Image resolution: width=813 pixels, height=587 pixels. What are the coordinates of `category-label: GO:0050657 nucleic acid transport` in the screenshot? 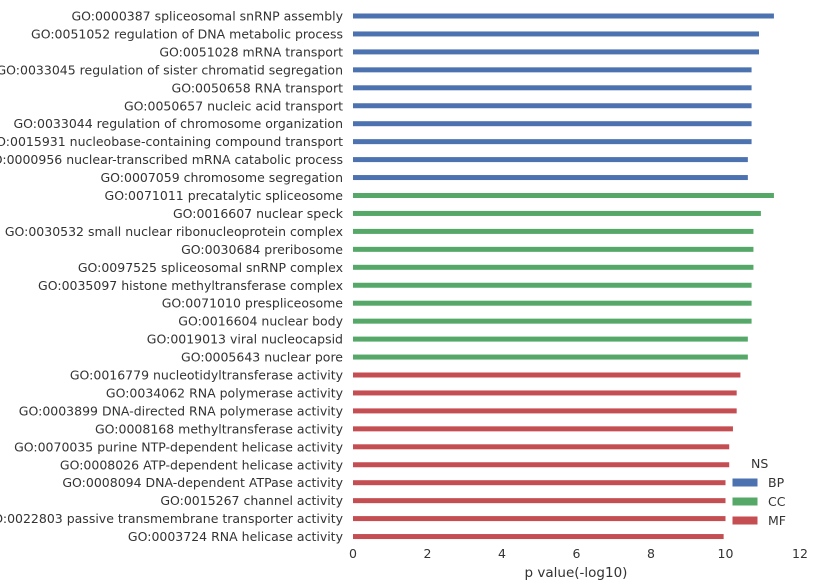 It's located at (233, 105).